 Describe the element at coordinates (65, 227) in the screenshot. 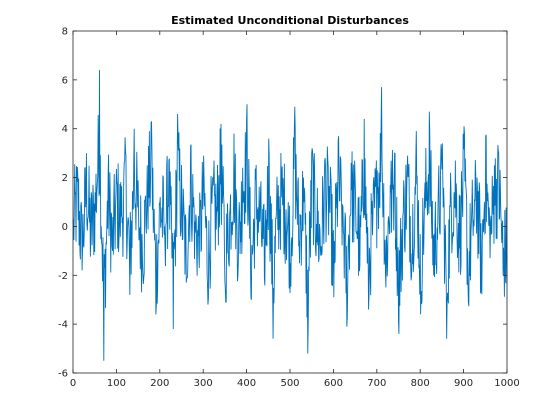

I see `y-tick-label: 0` at that location.